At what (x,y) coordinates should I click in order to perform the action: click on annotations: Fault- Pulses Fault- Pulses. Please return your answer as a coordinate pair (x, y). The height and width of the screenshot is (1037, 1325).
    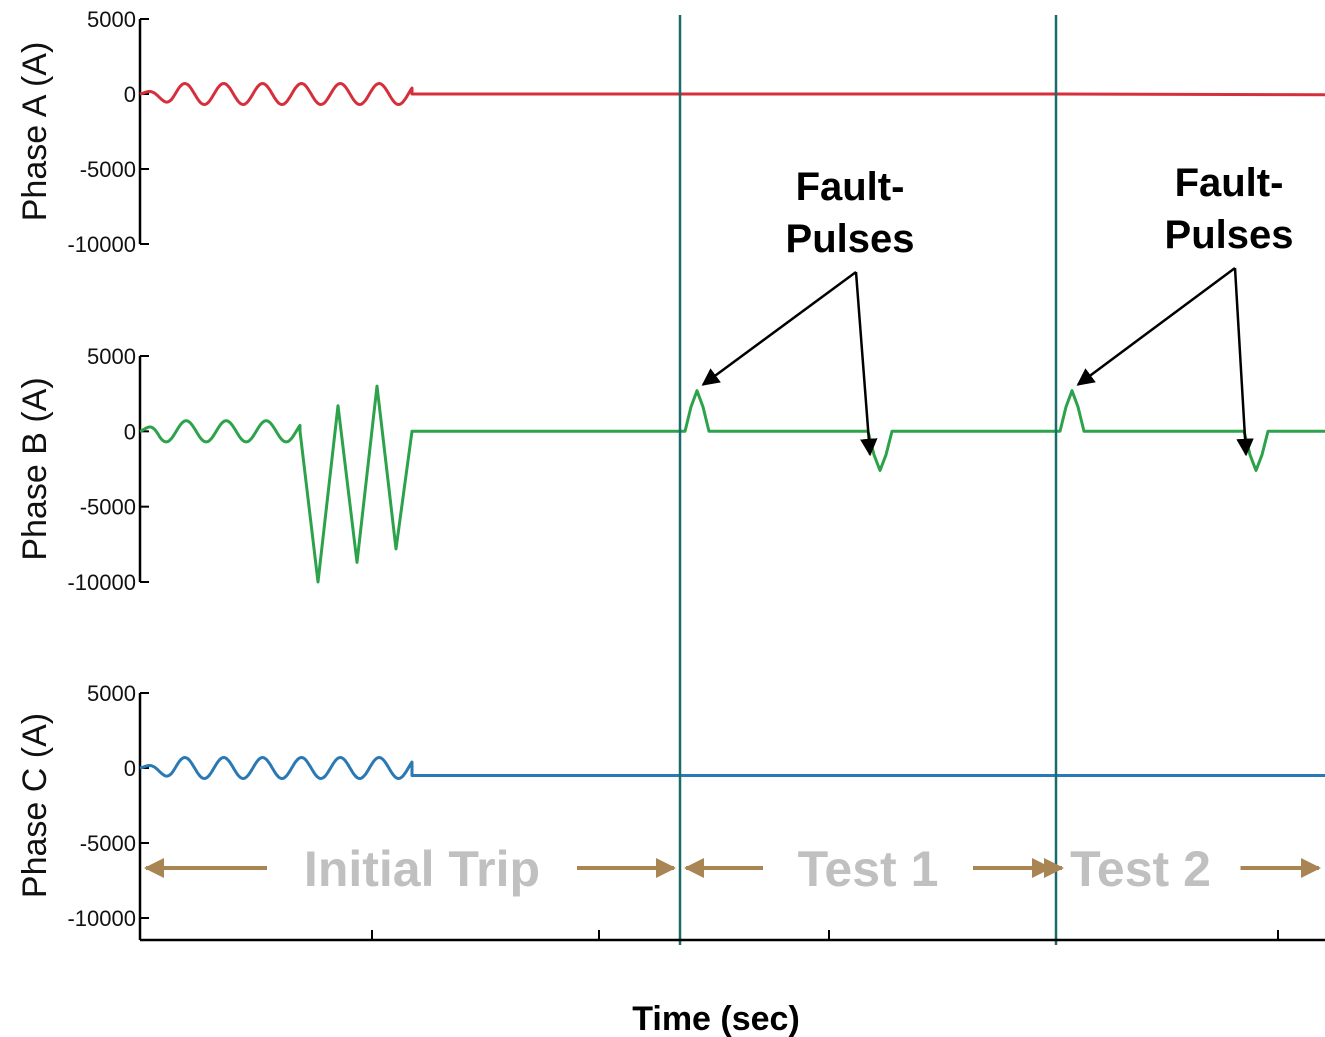
    Looking at the image, I should click on (997, 309).